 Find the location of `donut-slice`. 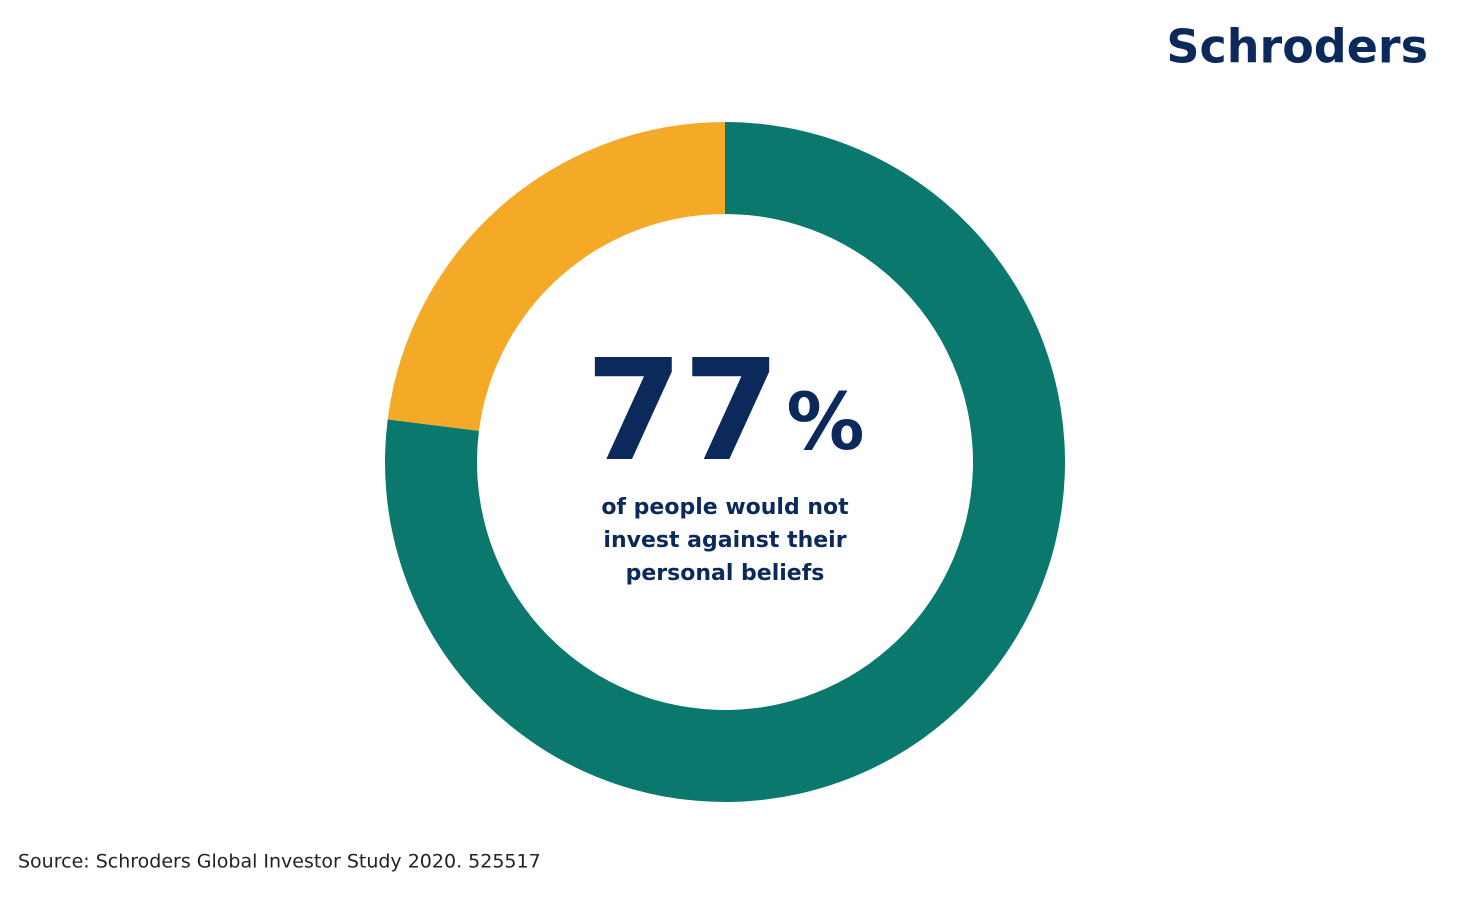

donut-slice is located at coordinates (556, 276).